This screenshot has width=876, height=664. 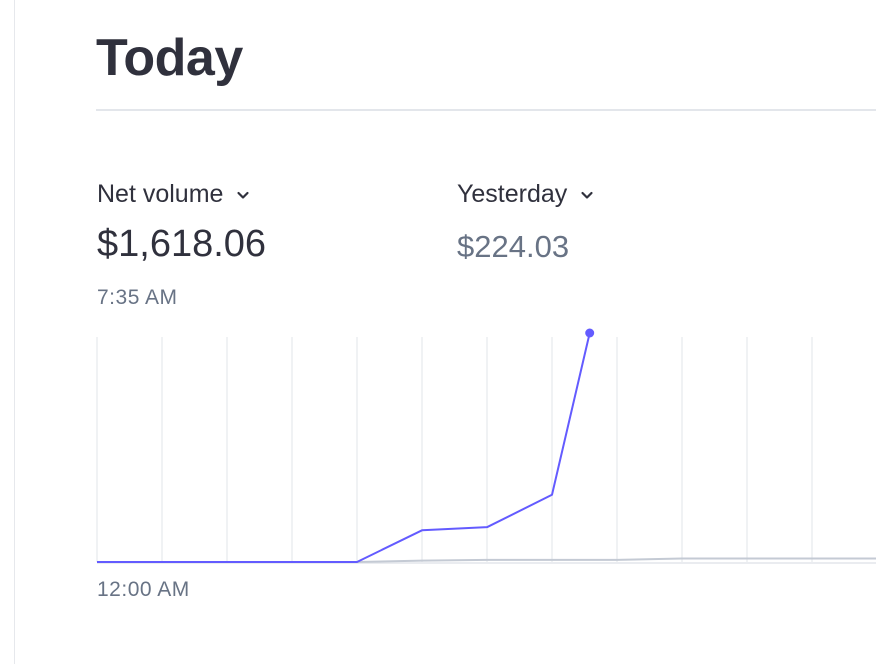 I want to click on net-volume-select: Net volume, so click(x=181, y=194).